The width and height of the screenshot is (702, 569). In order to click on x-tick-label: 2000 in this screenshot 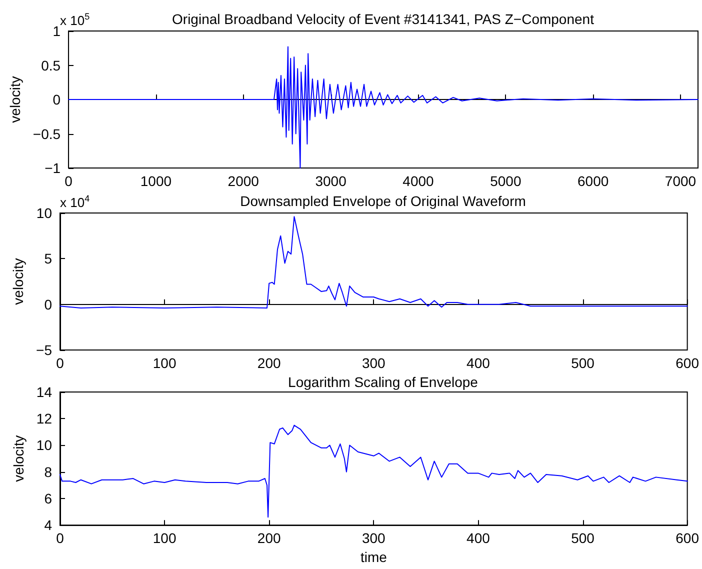, I will do `click(244, 181)`.